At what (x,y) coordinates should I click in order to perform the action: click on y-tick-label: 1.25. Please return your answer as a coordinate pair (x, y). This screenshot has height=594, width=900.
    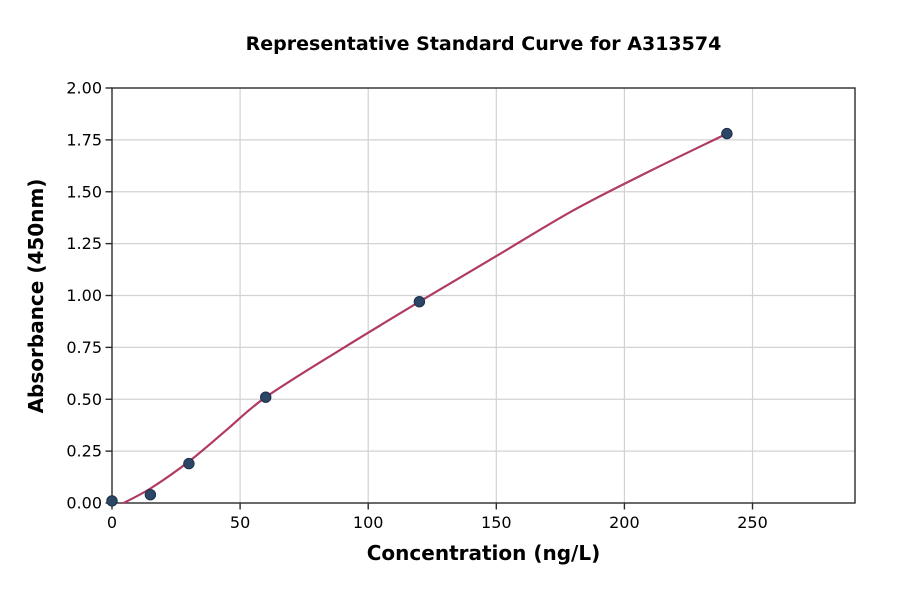
    Looking at the image, I should click on (84, 243).